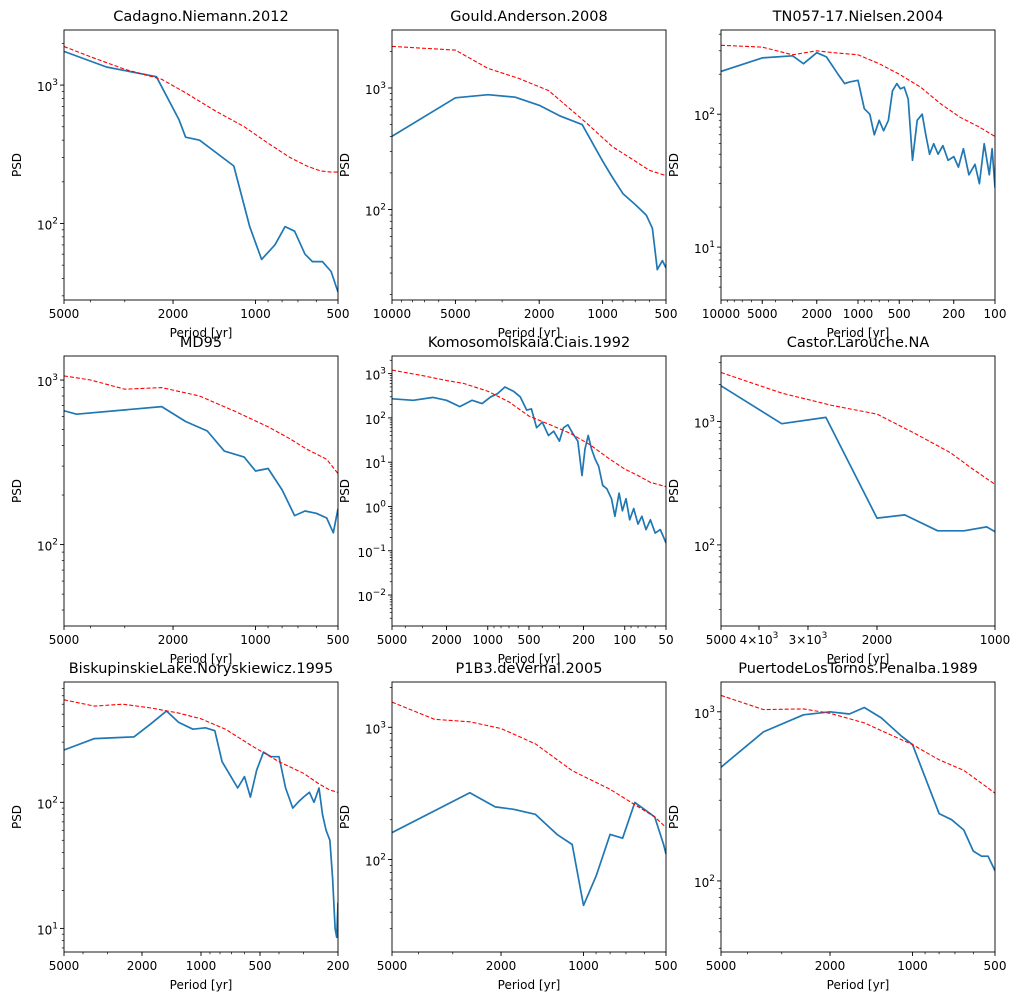  I want to click on y-tick-label: 10⁰, so click(375, 507).